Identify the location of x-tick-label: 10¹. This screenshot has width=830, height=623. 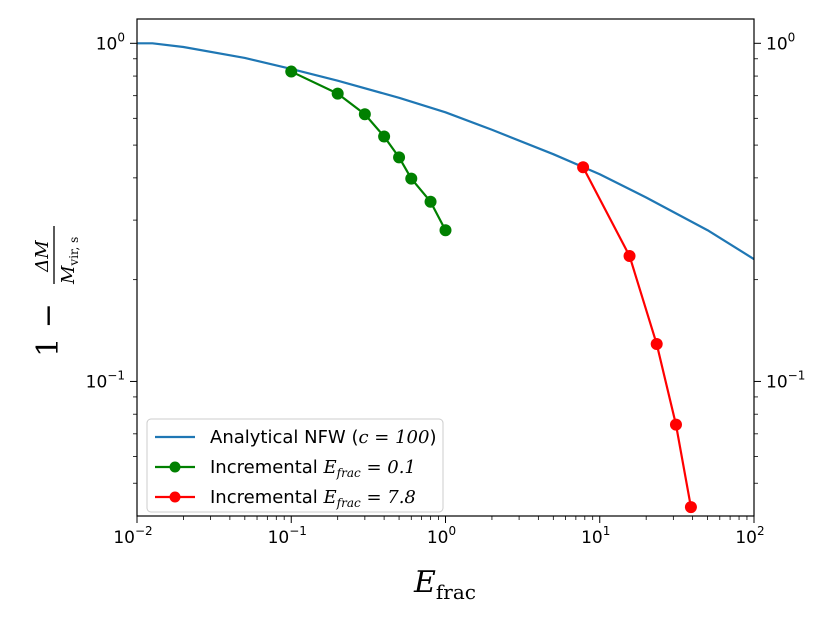
(595, 536).